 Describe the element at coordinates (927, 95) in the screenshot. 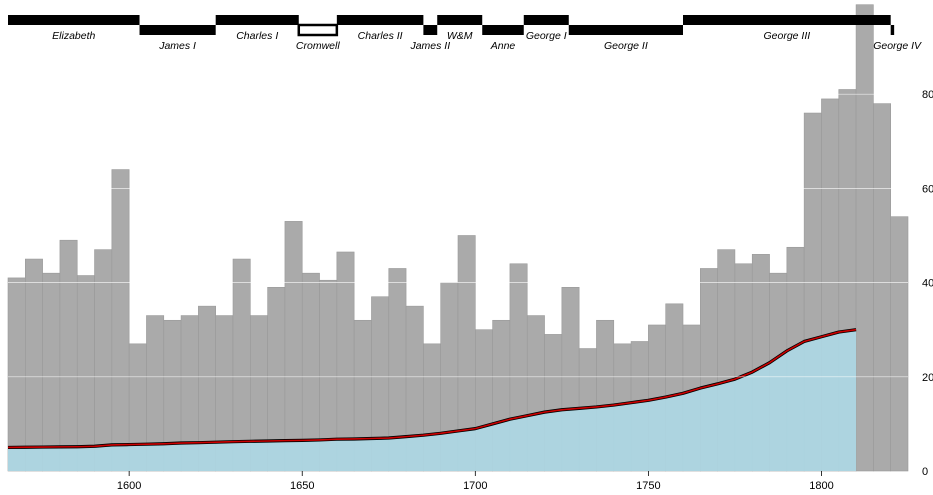

I see `y-tick-label: 80` at that location.